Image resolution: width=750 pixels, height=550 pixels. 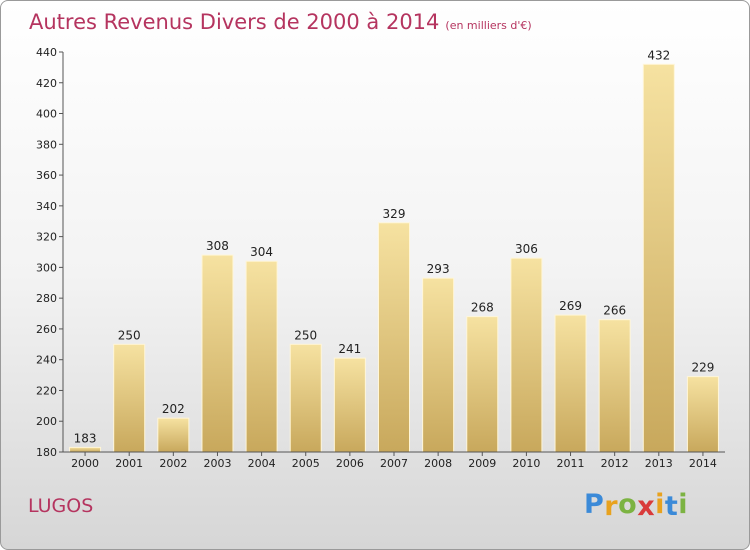 What do you see at coordinates (438, 269) in the screenshot?
I see `value-label-2008: 293` at bounding box center [438, 269].